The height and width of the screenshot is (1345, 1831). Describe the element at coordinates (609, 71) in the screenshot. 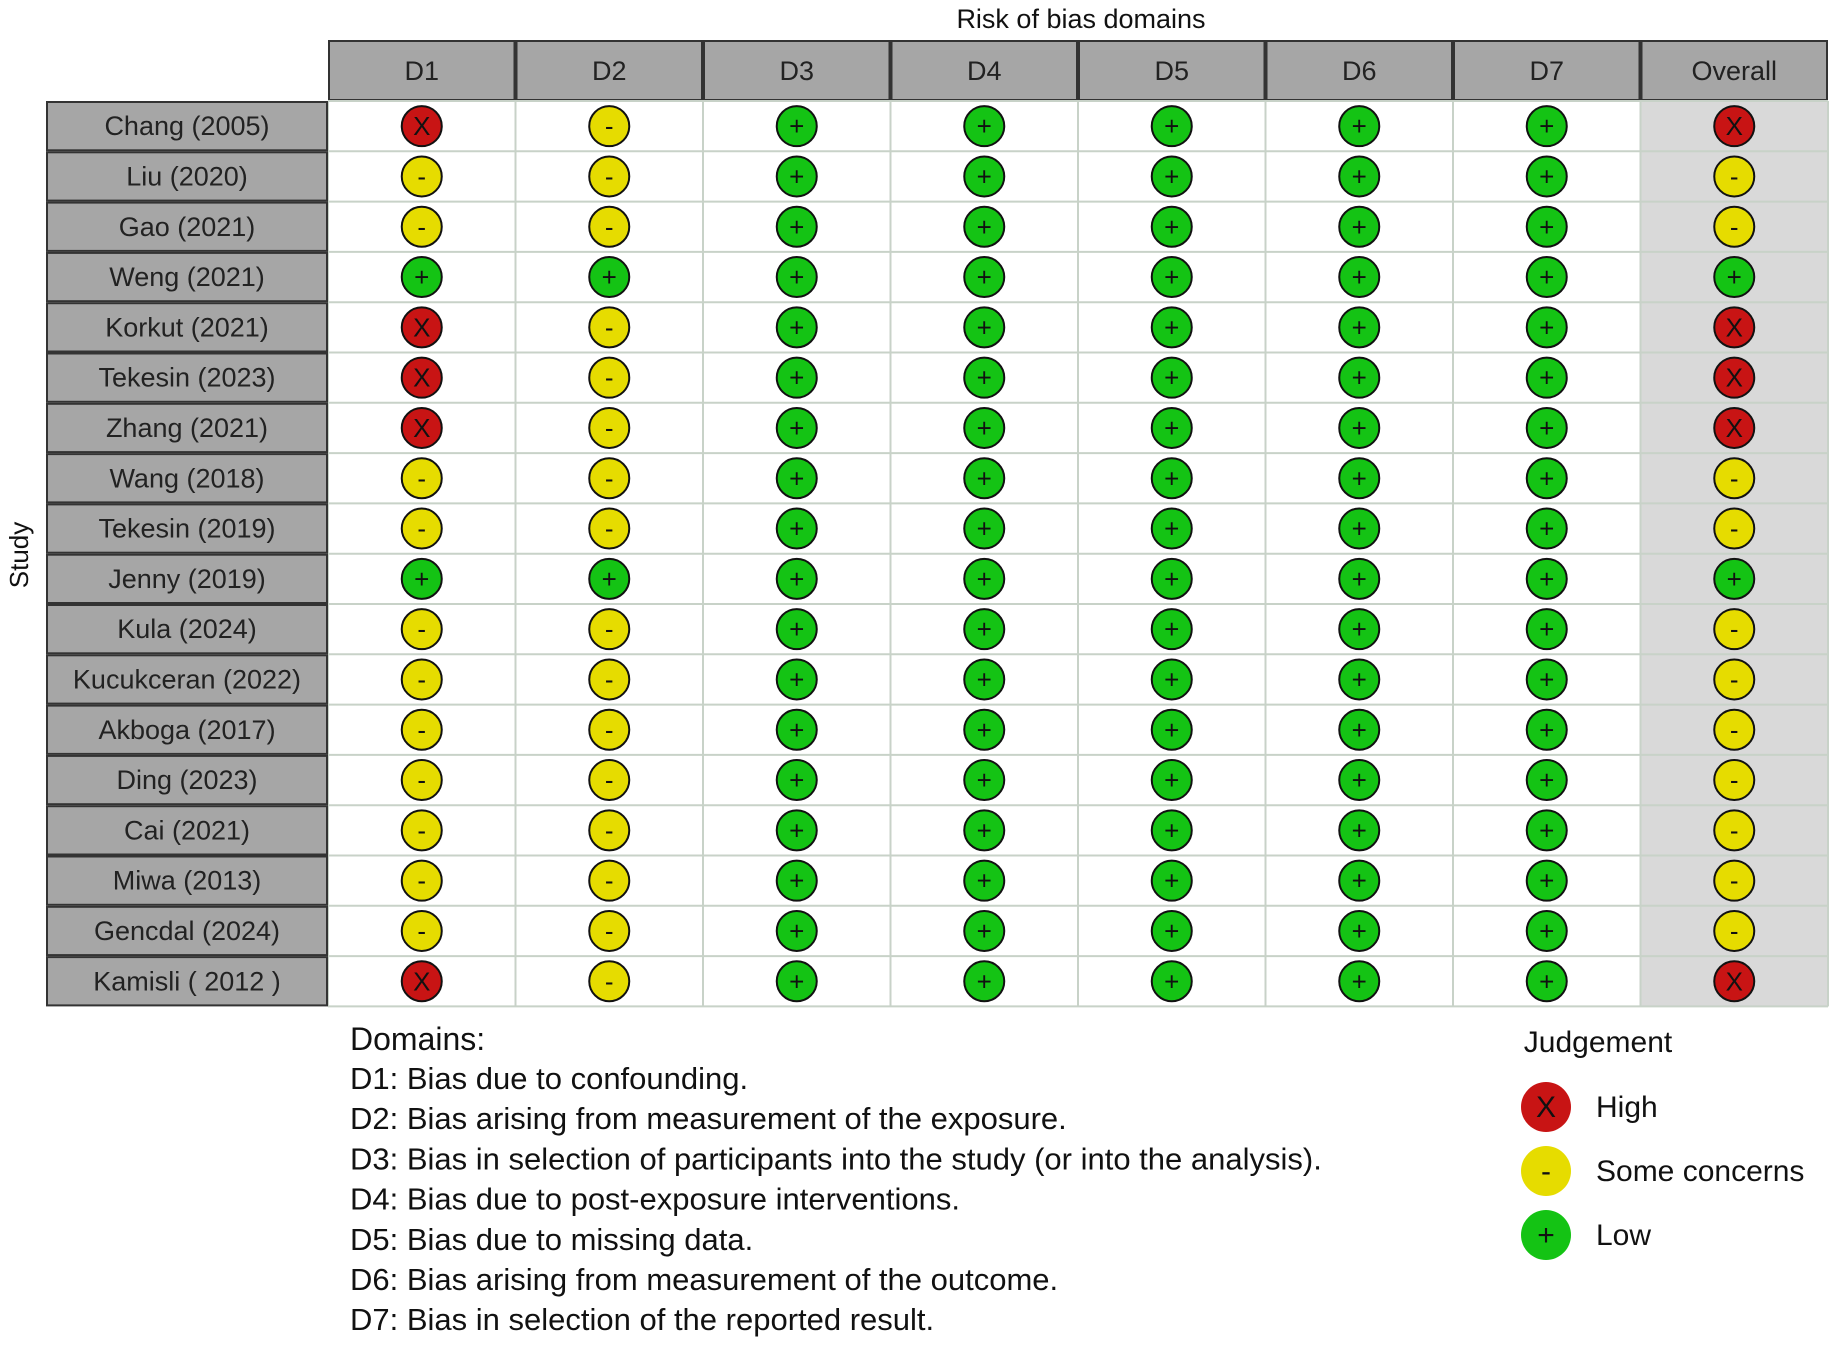

I see `column-header-label: D2` at that location.